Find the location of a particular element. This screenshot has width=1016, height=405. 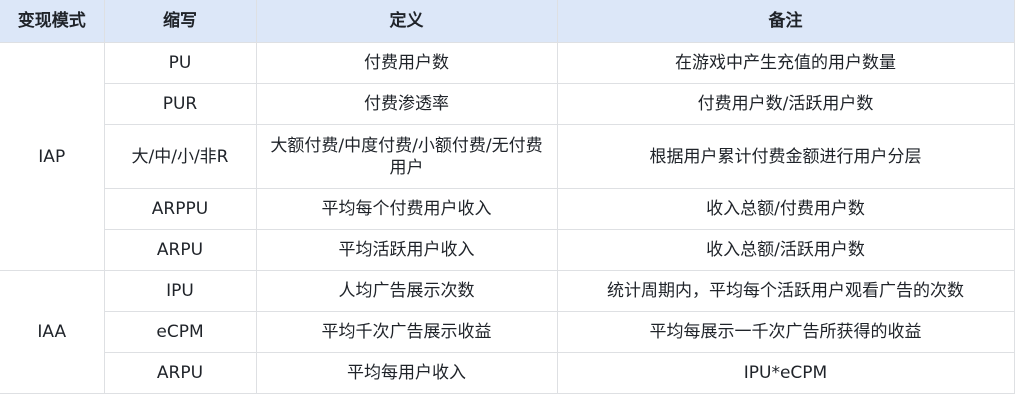

definition-cell: 付费渗透率 is located at coordinates (406, 104).